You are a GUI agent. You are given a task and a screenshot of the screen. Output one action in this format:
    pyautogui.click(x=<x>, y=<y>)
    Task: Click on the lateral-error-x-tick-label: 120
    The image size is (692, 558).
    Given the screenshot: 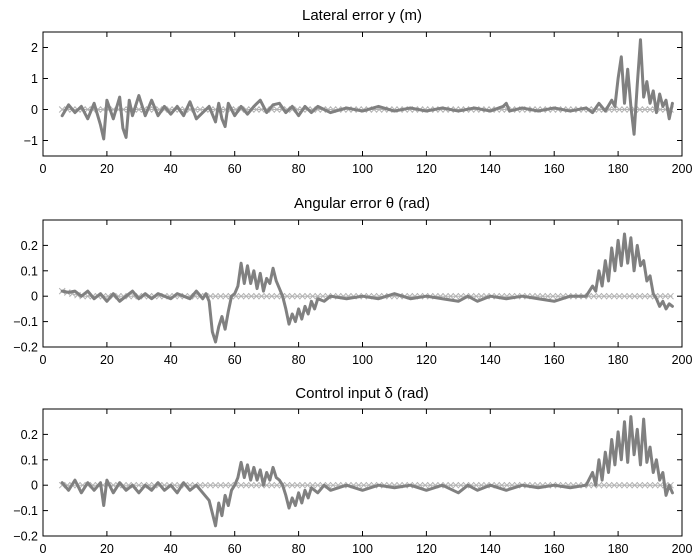 What is the action you would take?
    pyautogui.click(x=426, y=169)
    